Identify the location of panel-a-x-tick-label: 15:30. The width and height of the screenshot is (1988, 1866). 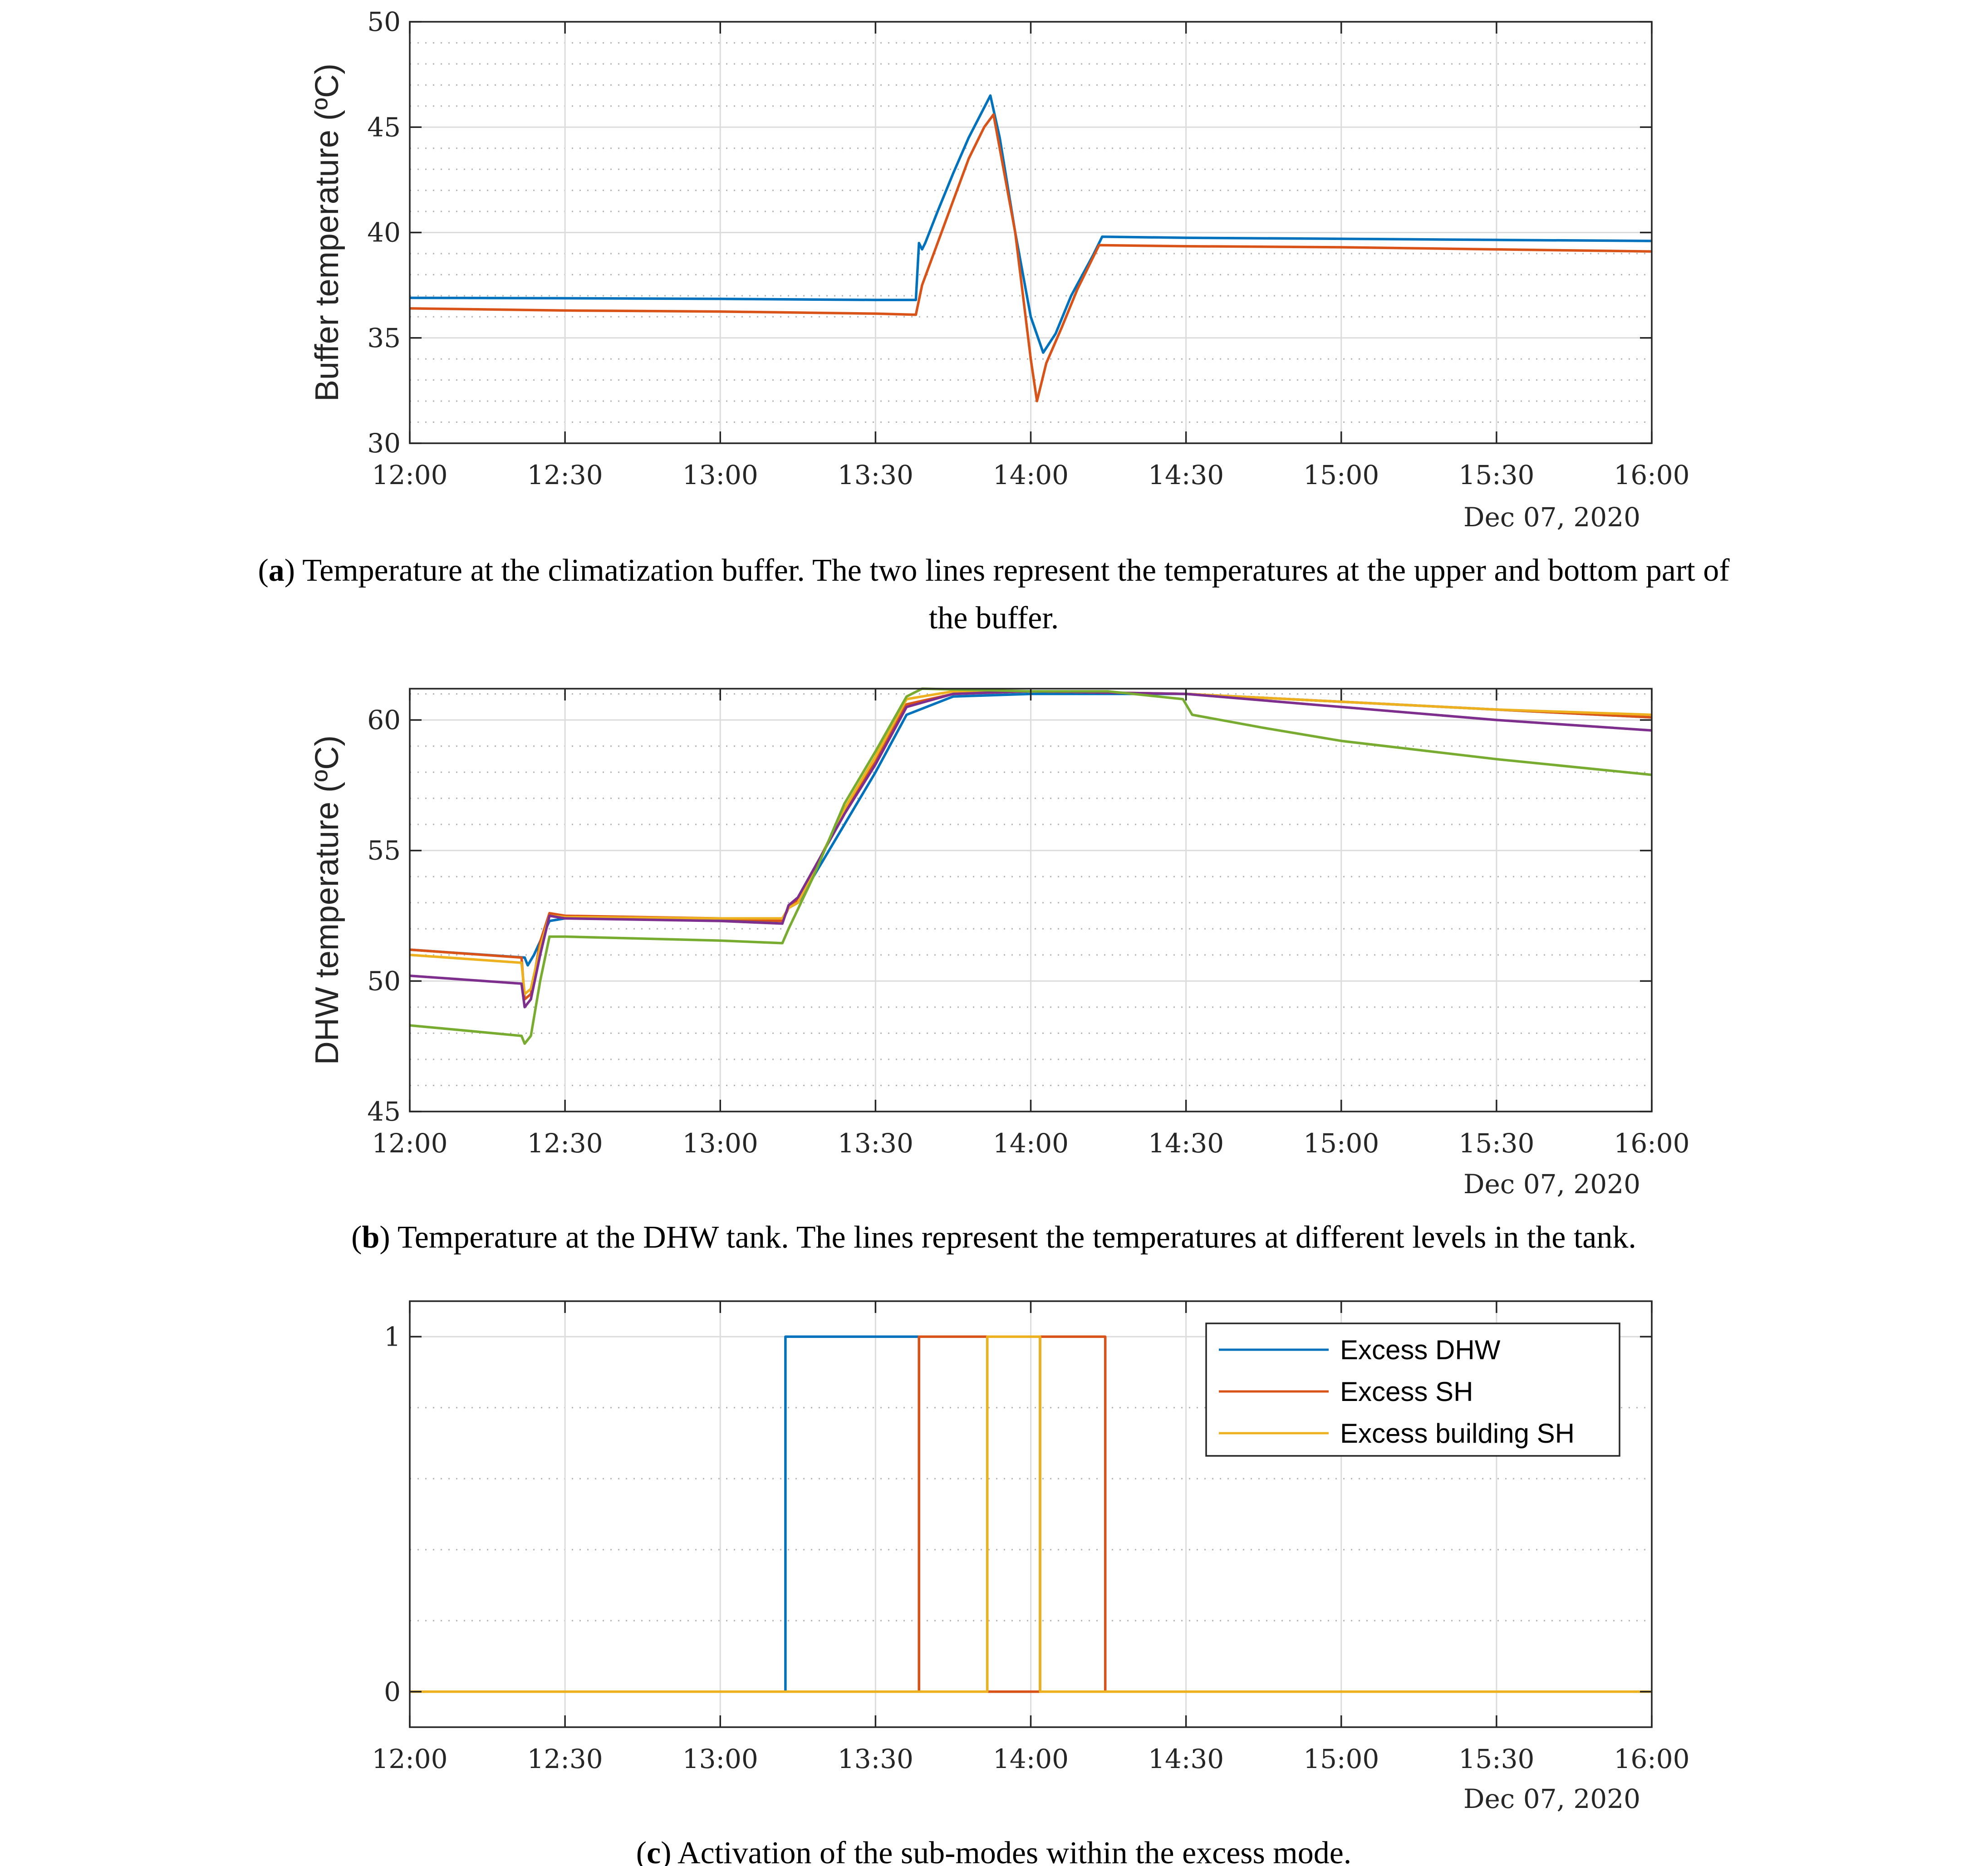
(1496, 475).